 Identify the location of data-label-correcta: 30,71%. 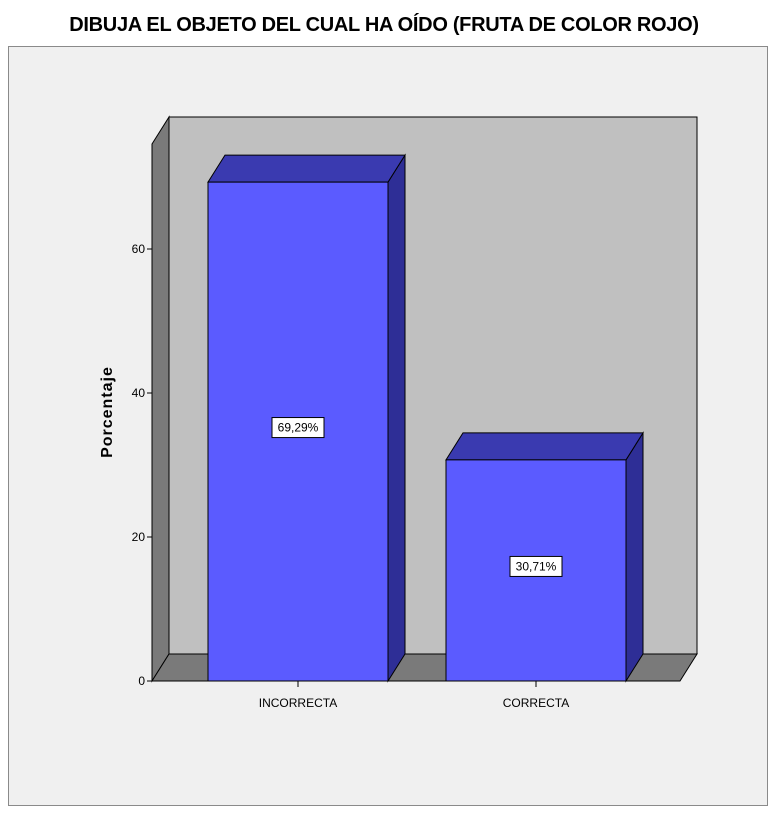
(536, 566).